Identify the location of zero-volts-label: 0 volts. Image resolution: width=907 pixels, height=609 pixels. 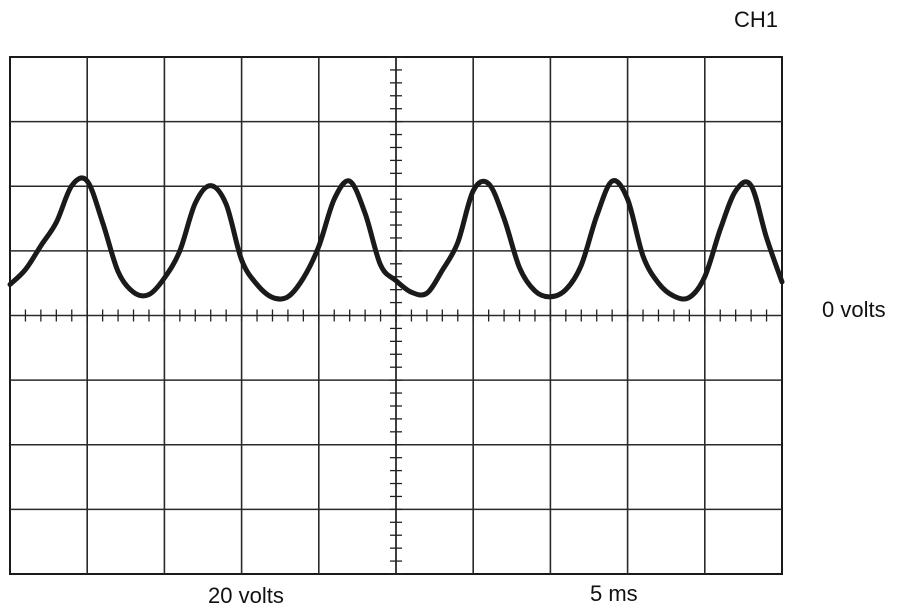
(854, 309).